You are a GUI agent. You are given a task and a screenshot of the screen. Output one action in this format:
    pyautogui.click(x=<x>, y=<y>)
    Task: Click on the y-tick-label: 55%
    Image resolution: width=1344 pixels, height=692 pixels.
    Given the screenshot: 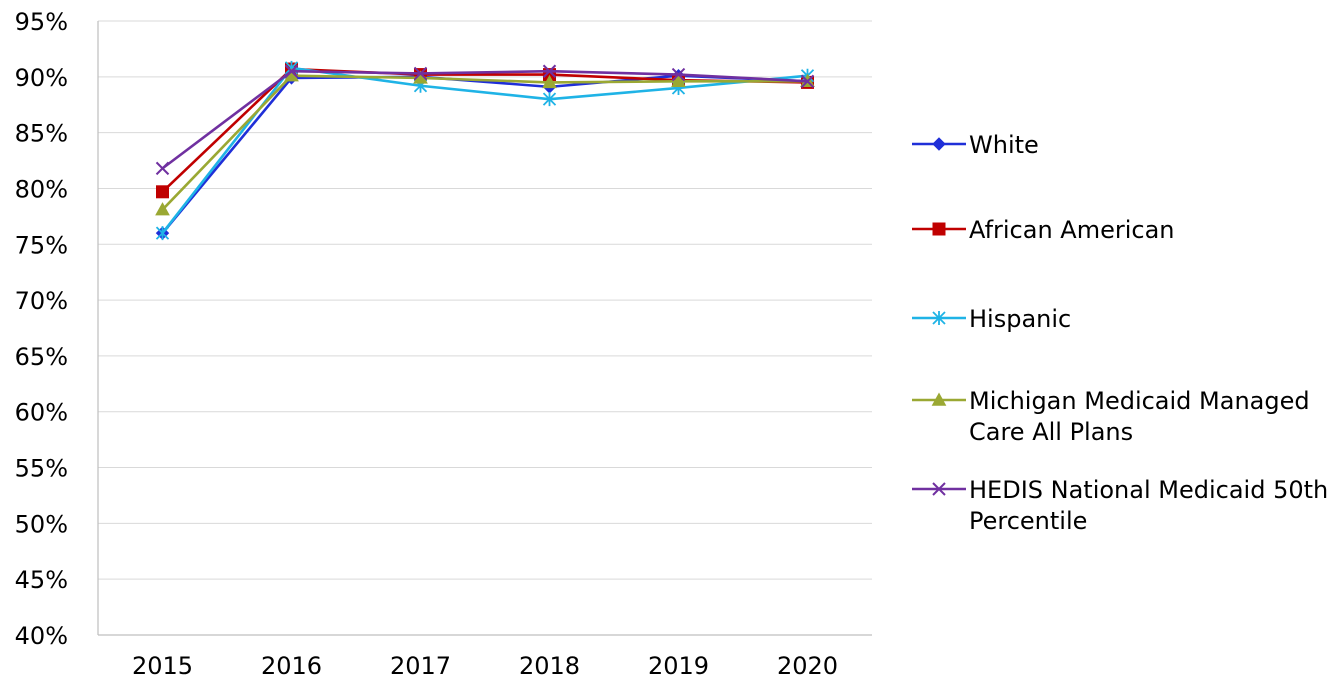 What is the action you would take?
    pyautogui.click(x=41, y=469)
    